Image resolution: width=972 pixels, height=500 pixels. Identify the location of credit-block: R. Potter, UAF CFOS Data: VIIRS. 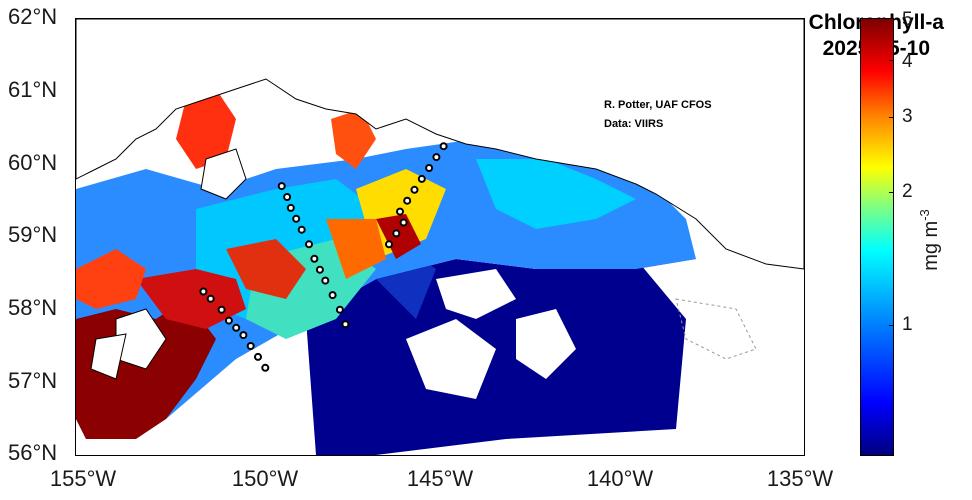
(658, 115).